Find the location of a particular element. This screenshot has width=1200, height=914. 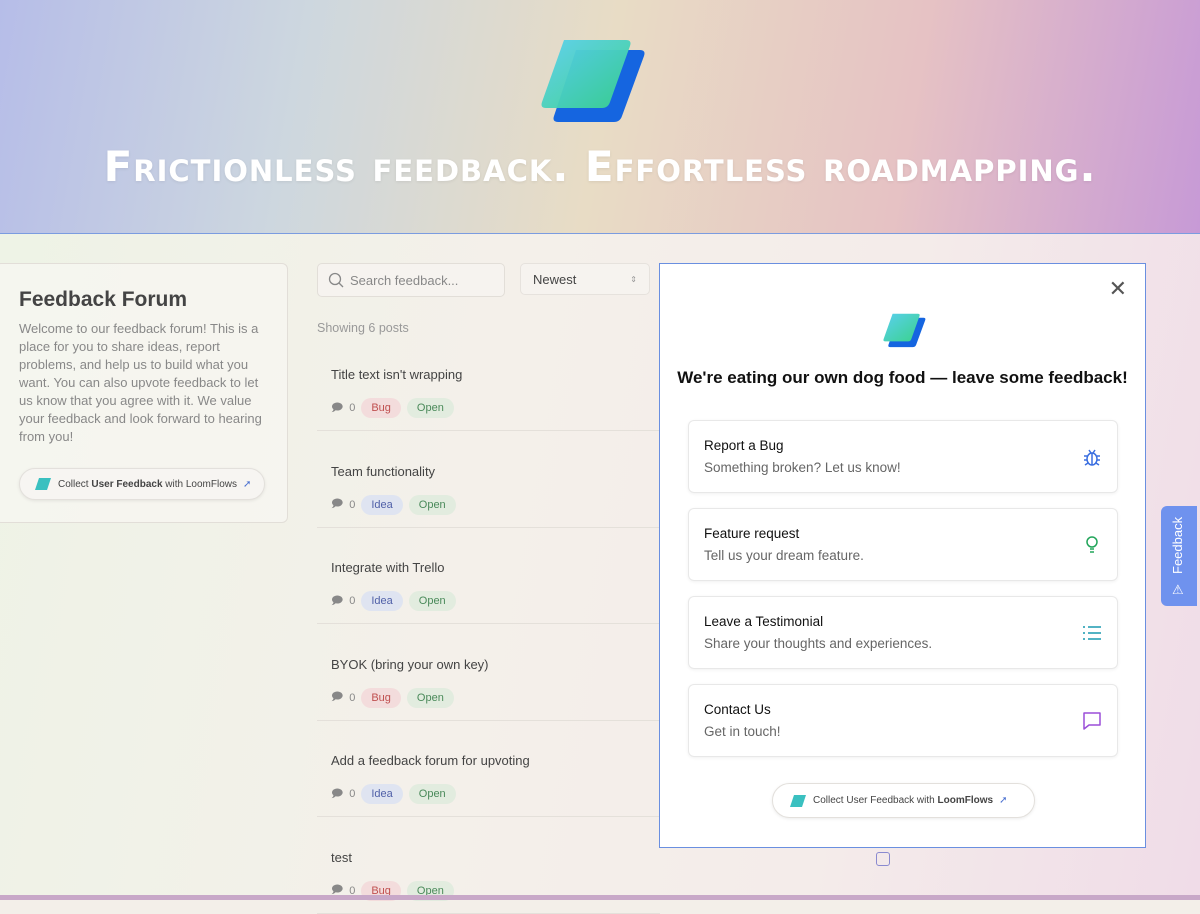

bug-icon is located at coordinates (1092, 457).